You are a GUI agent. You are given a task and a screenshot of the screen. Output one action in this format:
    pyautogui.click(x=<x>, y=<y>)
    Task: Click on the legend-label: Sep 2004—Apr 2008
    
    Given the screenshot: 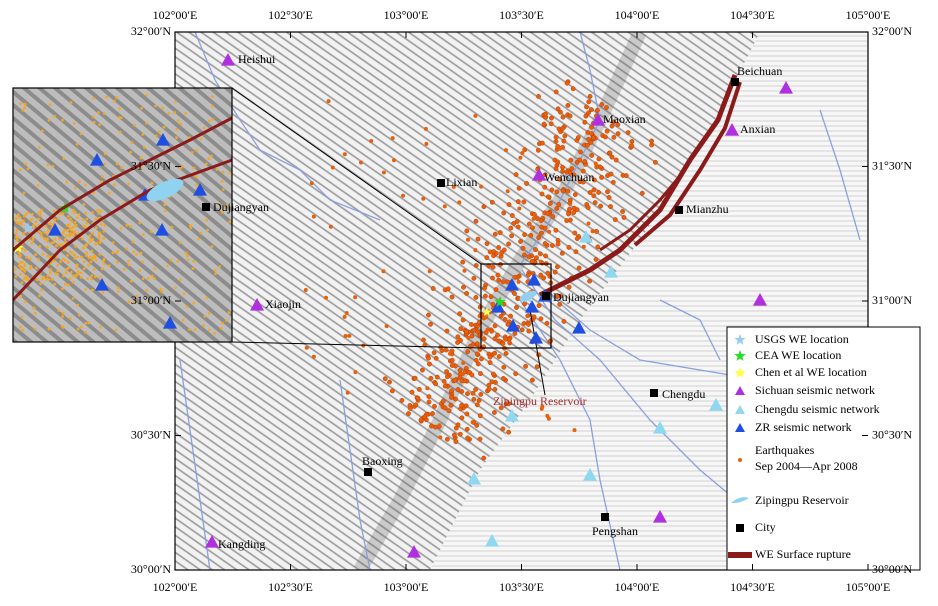 What is the action you would take?
    pyautogui.click(x=806, y=466)
    